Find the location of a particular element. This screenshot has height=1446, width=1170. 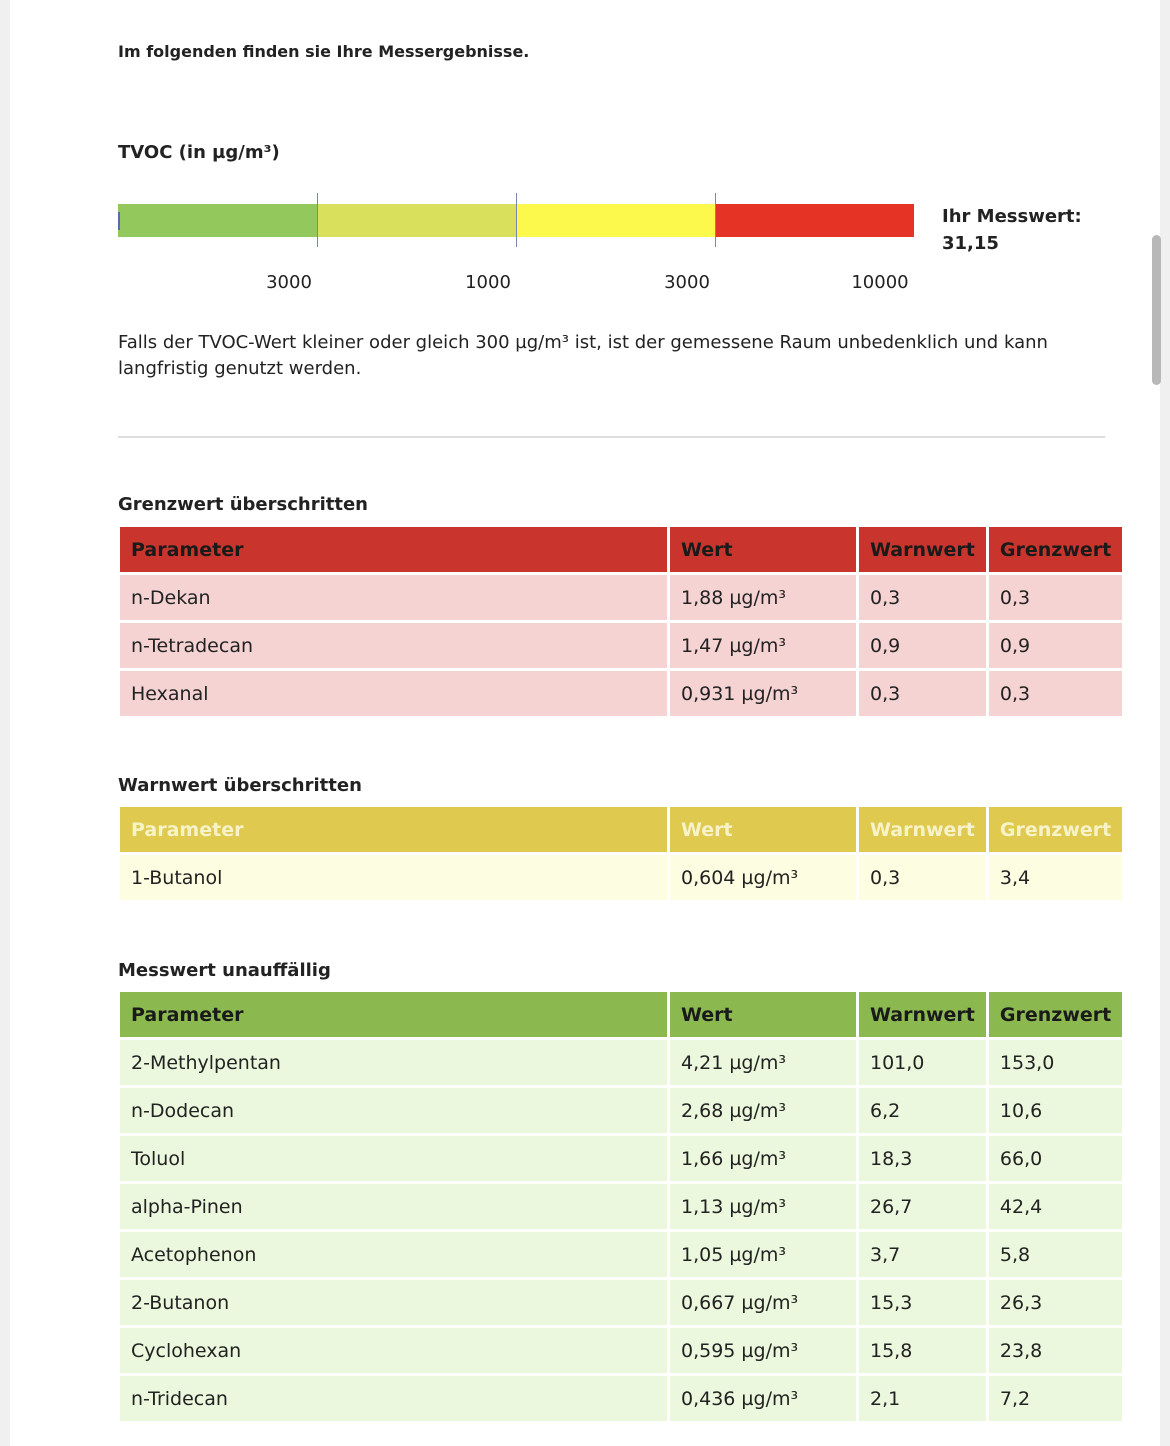

data-row: n-Dodecan 2,68 µg/m³ 6,2 10,6 is located at coordinates (621, 1110).